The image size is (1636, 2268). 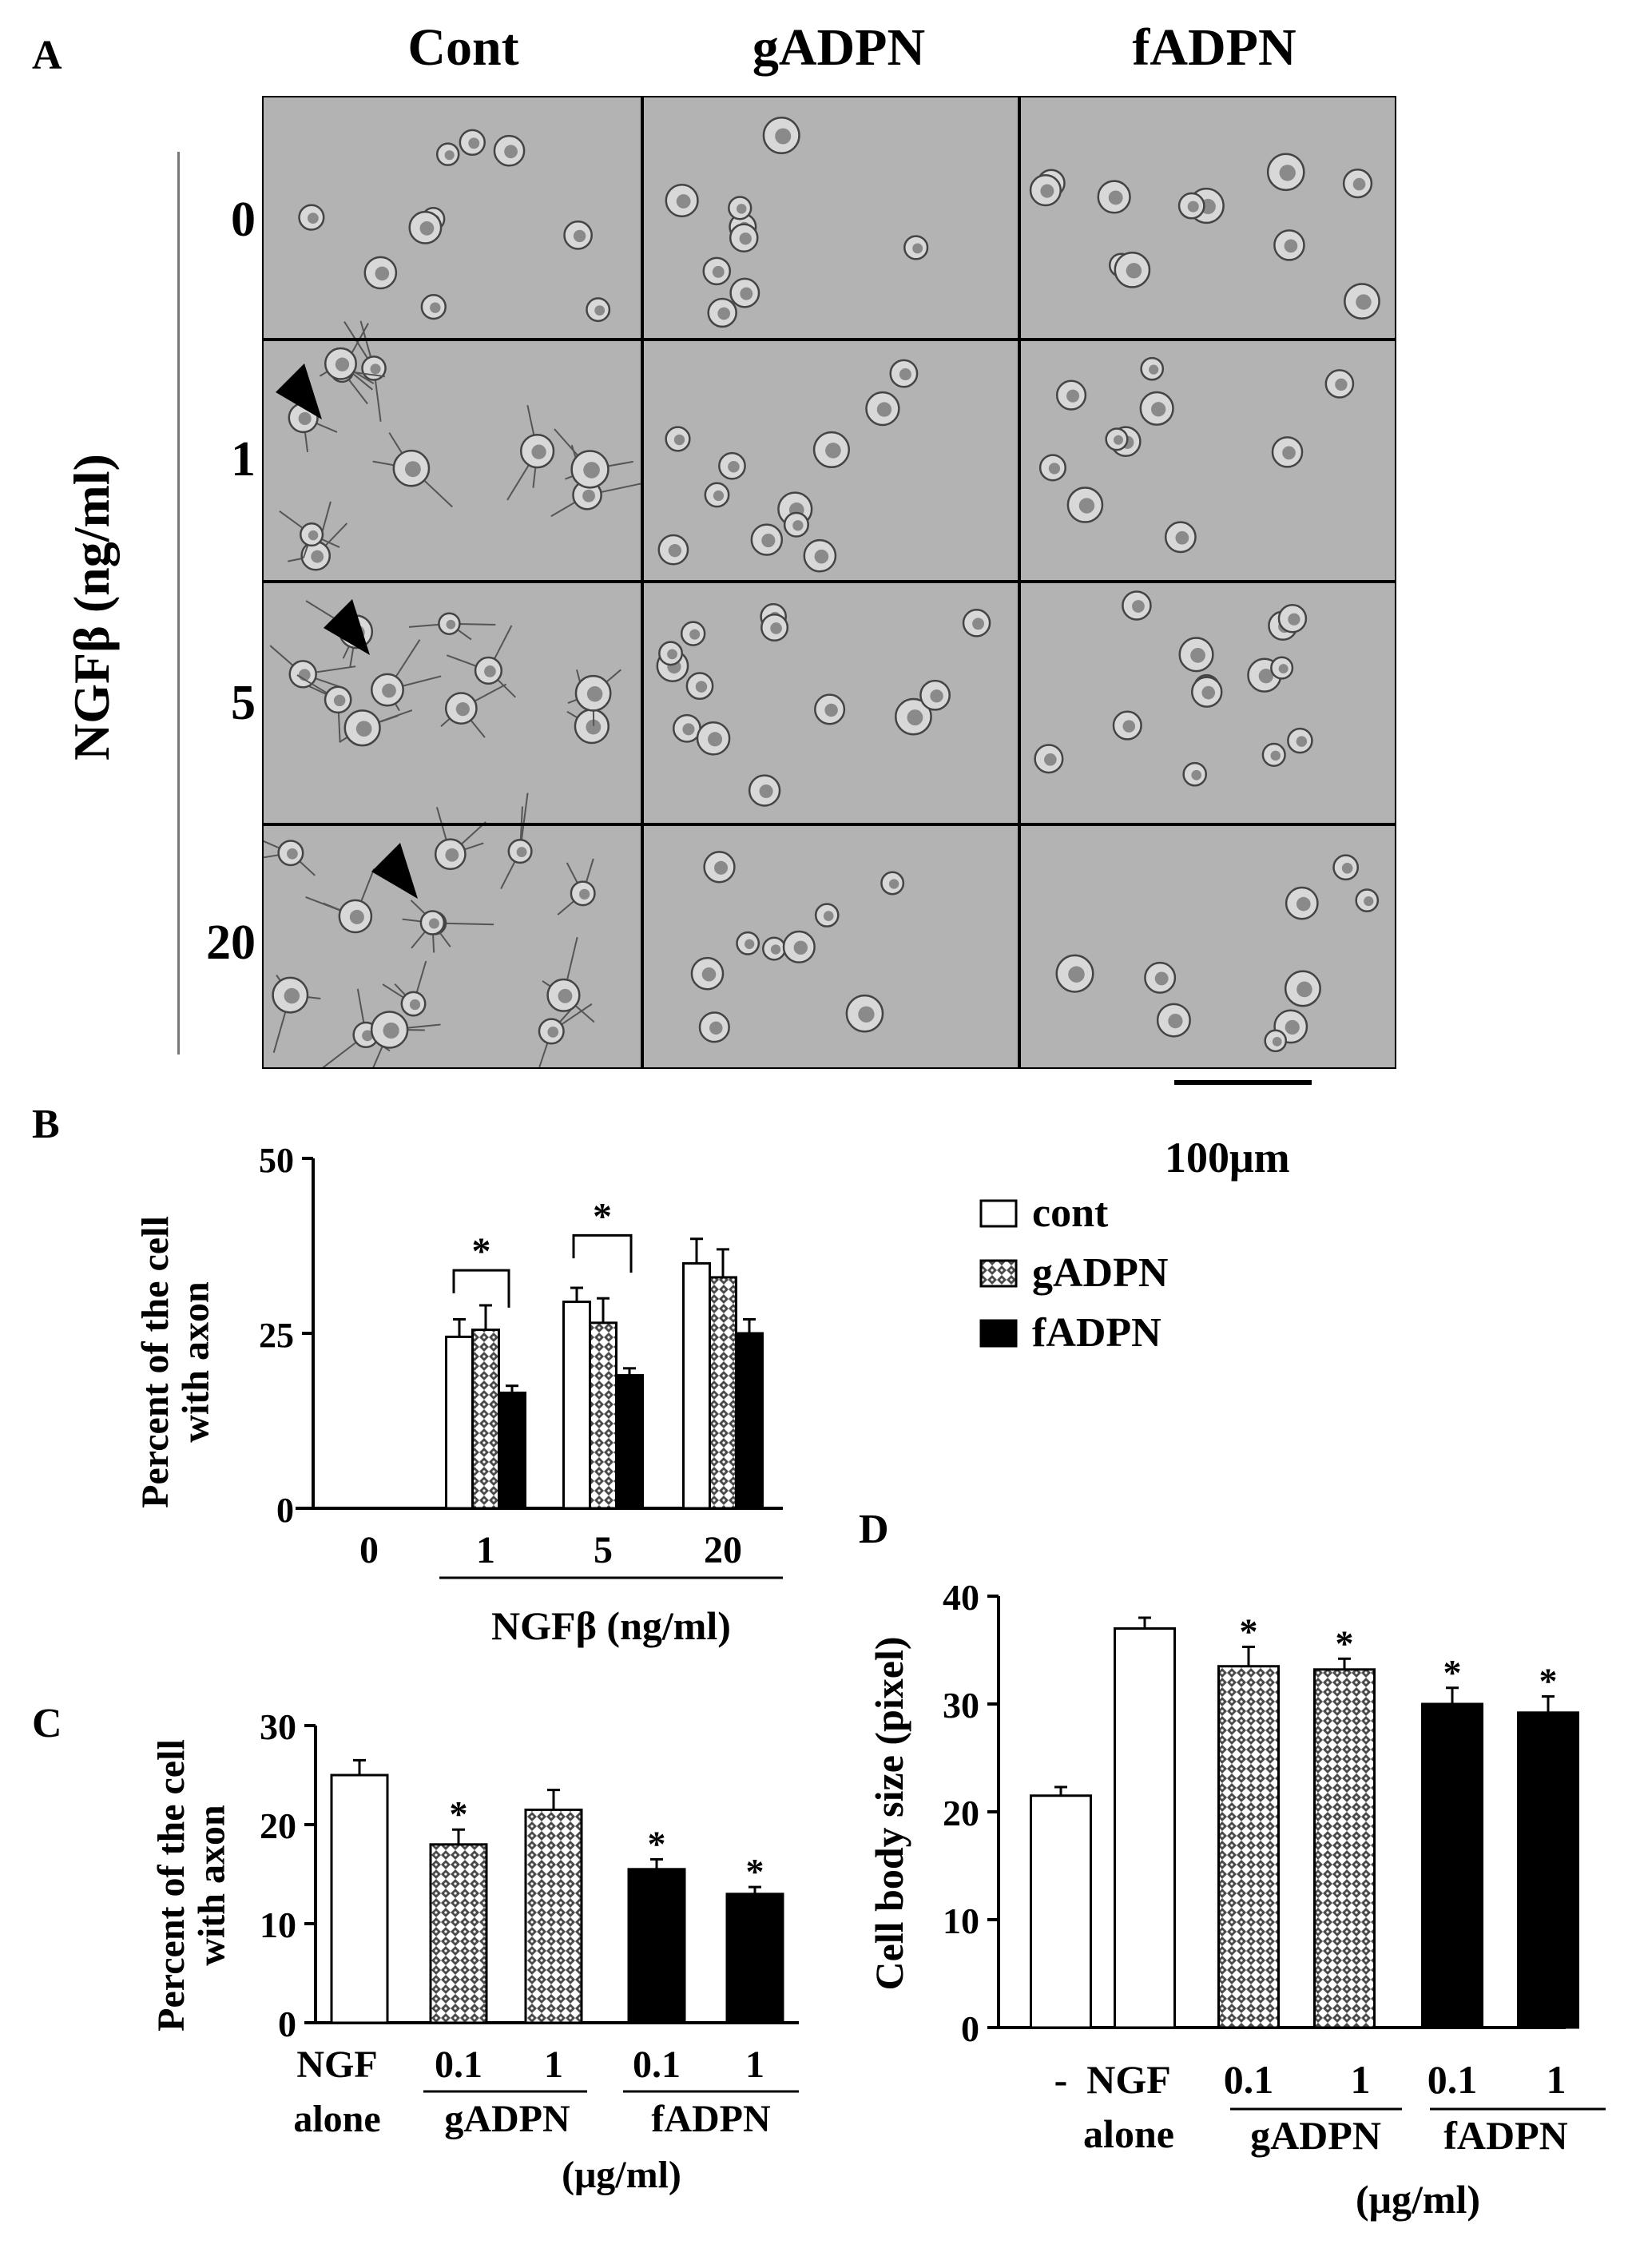 I want to click on panel-d-x-tick-label: 1, so click(x=1361, y=2079).